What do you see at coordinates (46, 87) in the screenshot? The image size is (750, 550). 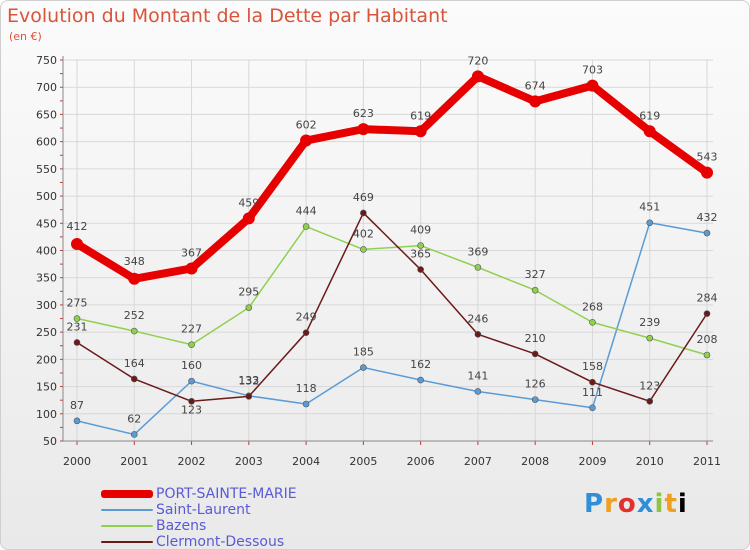 I see `y-tick-label: 700` at bounding box center [46, 87].